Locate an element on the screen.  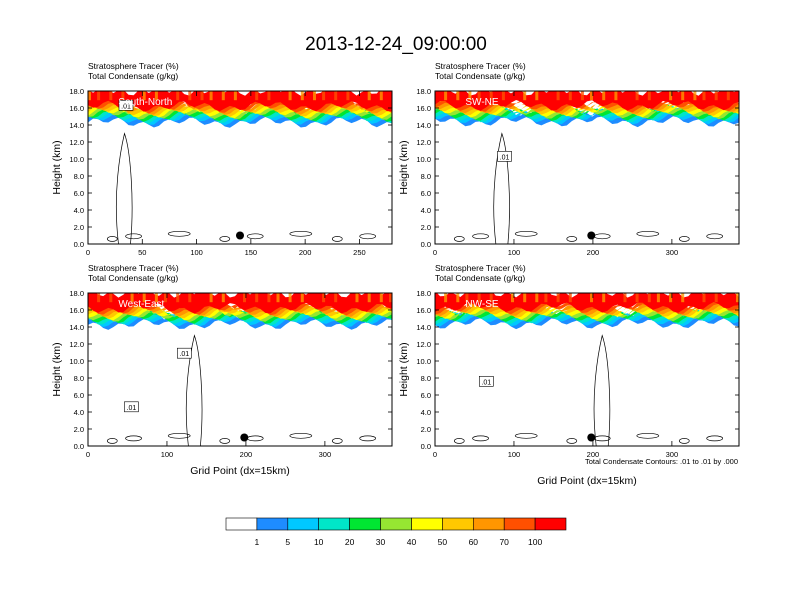
panel-header-condensate: Total Condensate (g/kg) is located at coordinates (480, 76).